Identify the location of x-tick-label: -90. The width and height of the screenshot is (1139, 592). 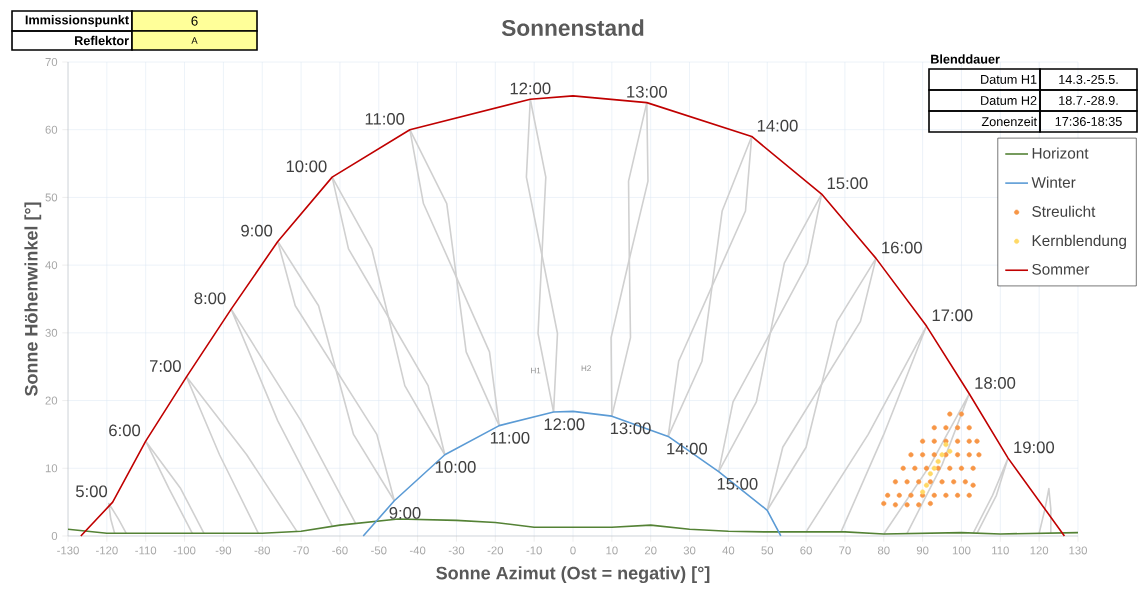
(223, 550).